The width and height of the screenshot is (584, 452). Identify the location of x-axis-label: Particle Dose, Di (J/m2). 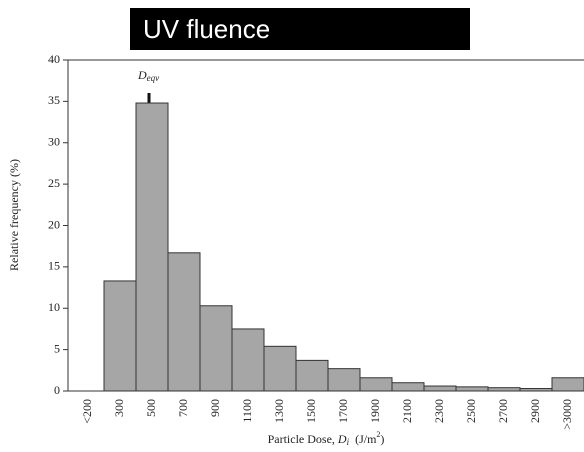
(326, 438).